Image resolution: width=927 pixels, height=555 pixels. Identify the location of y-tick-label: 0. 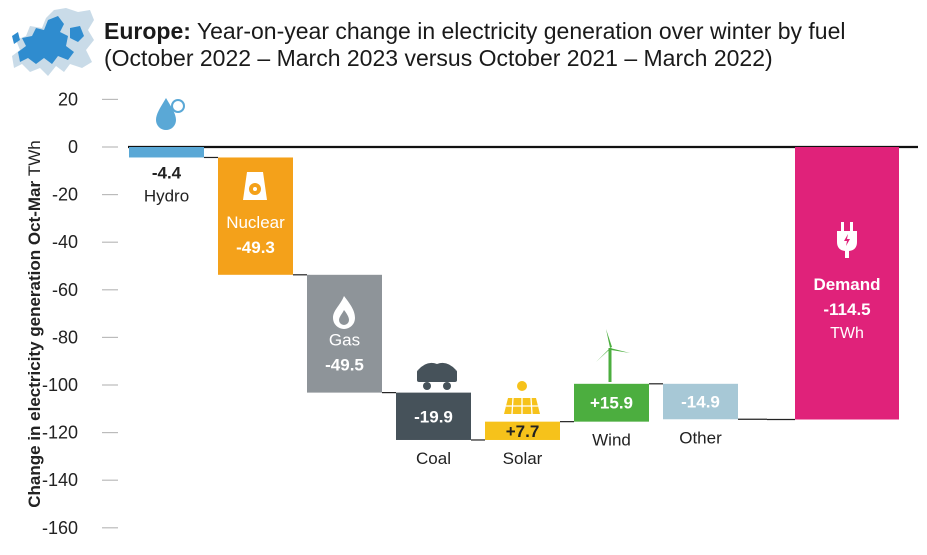
(73, 147).